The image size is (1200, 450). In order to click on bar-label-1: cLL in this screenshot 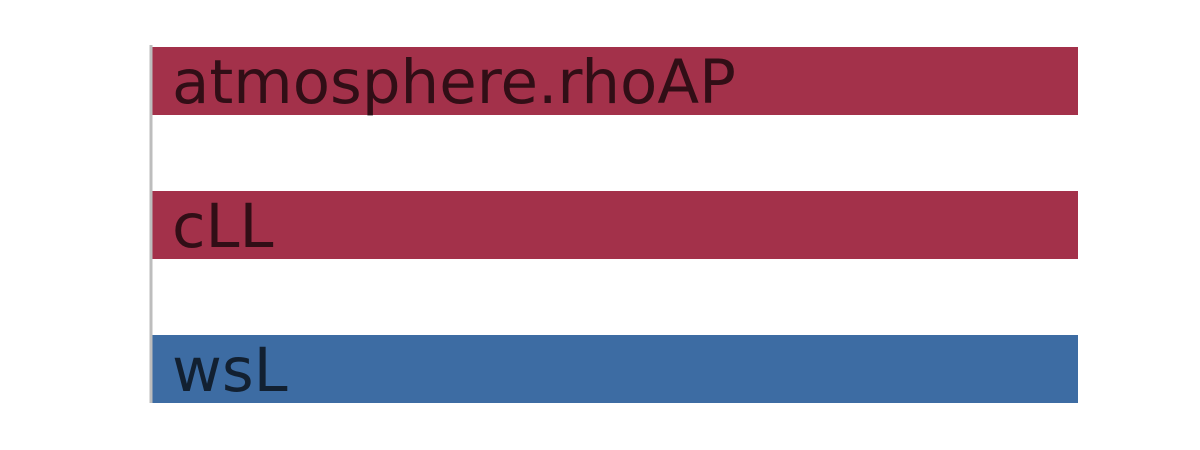, I will do `click(223, 226)`.